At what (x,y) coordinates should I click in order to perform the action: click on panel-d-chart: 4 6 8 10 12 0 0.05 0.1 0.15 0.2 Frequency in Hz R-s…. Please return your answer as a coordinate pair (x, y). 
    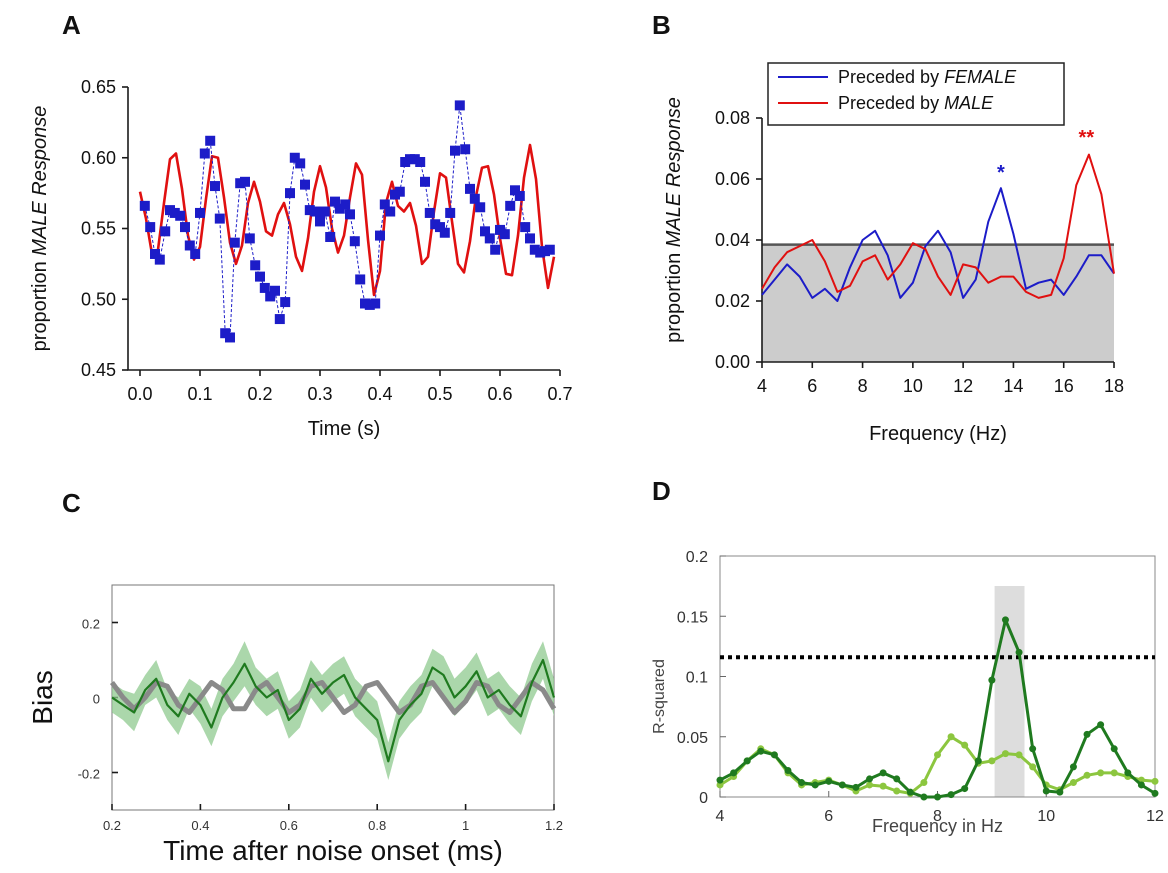
    Looking at the image, I should click on (907, 692).